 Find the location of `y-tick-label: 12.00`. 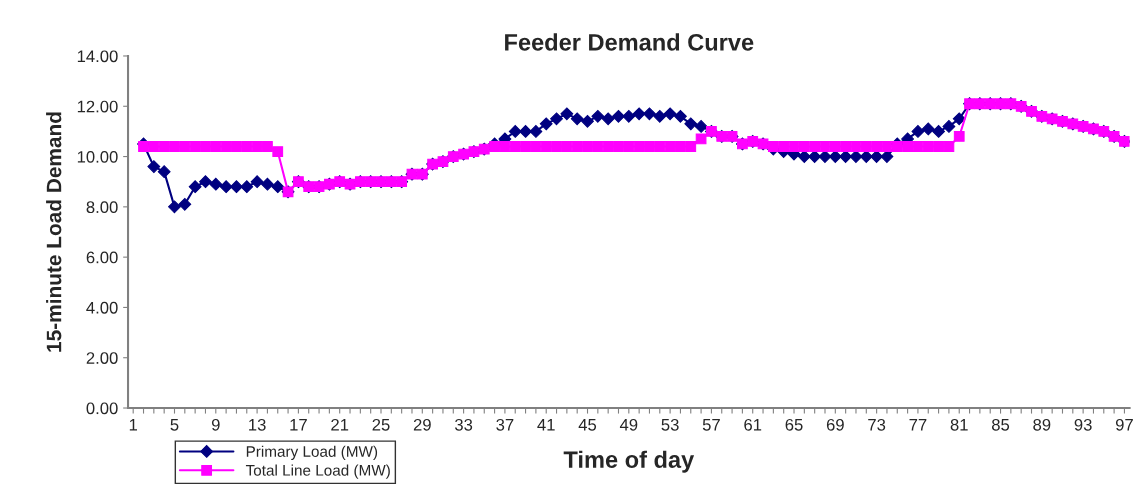

y-tick-label: 12.00 is located at coordinates (97, 106).